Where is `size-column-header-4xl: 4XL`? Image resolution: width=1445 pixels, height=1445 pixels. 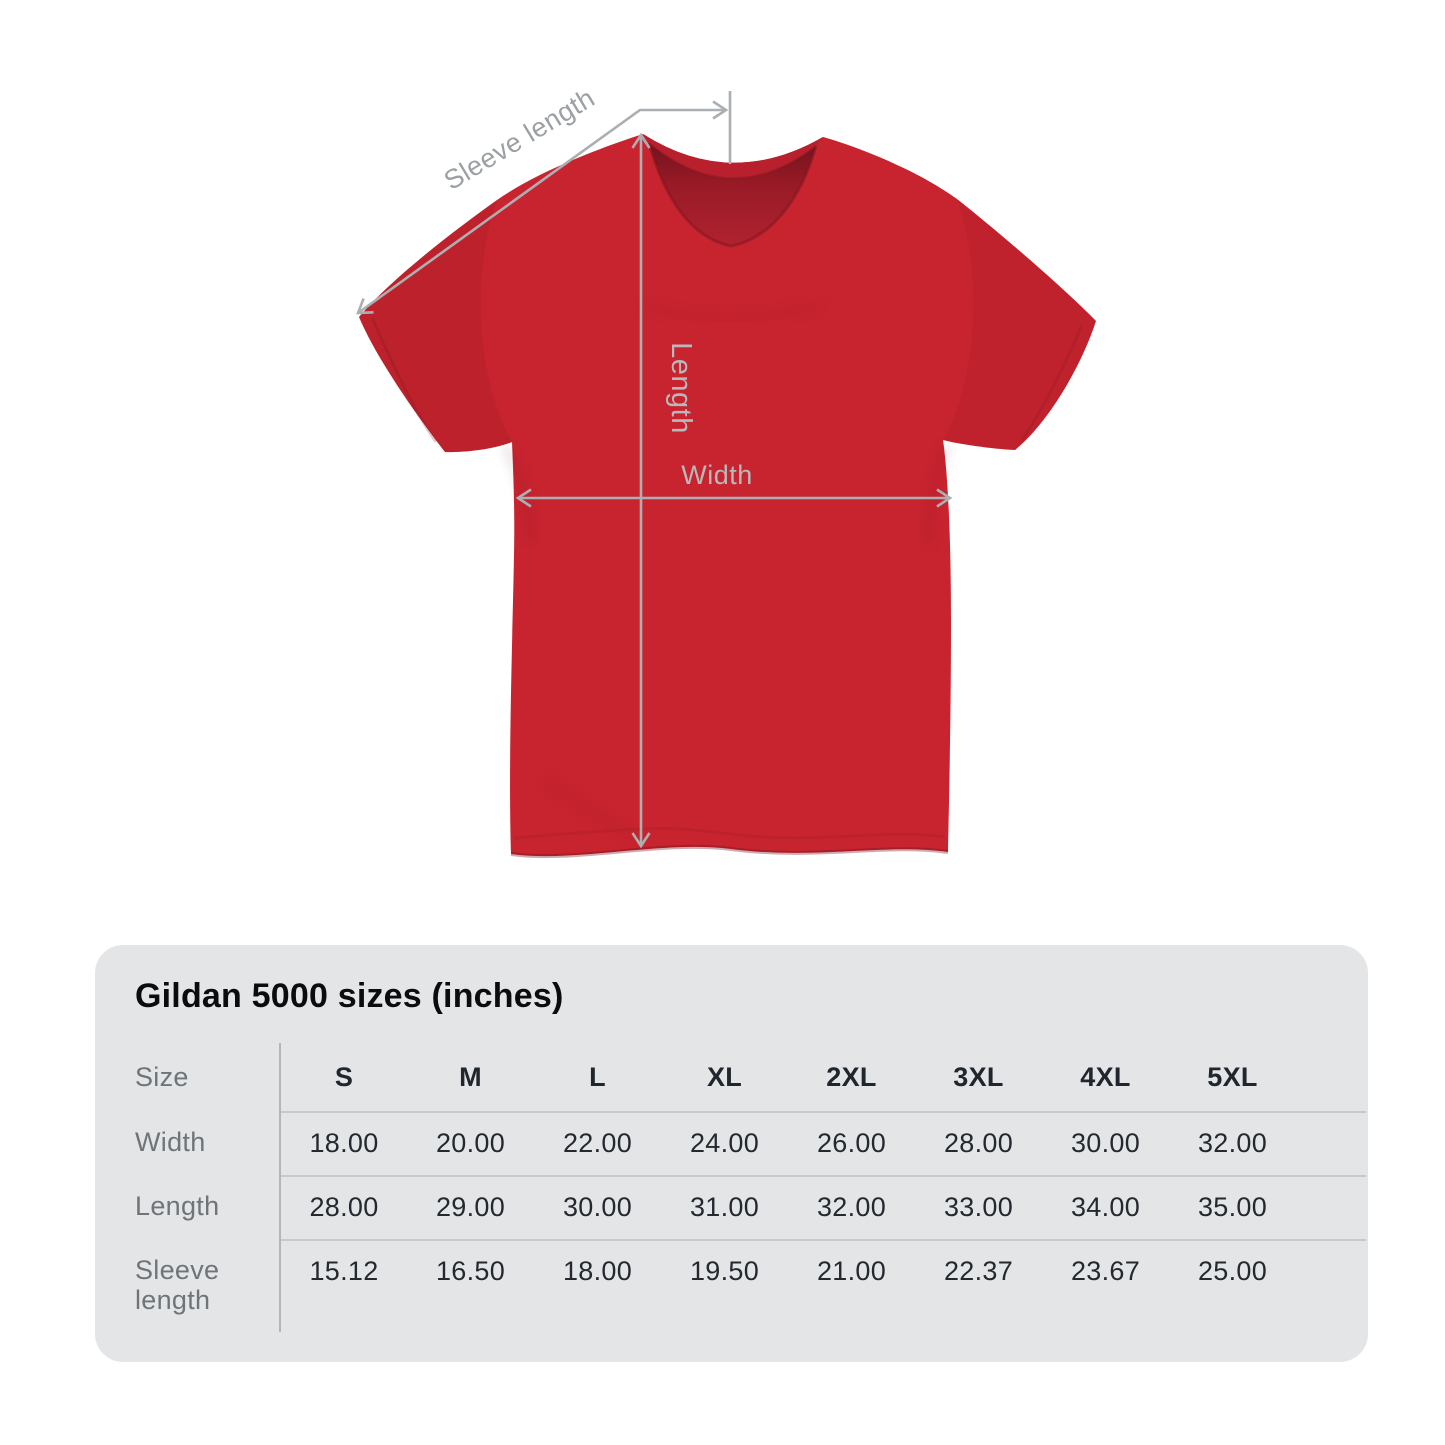
size-column-header-4xl: 4XL is located at coordinates (1105, 1078).